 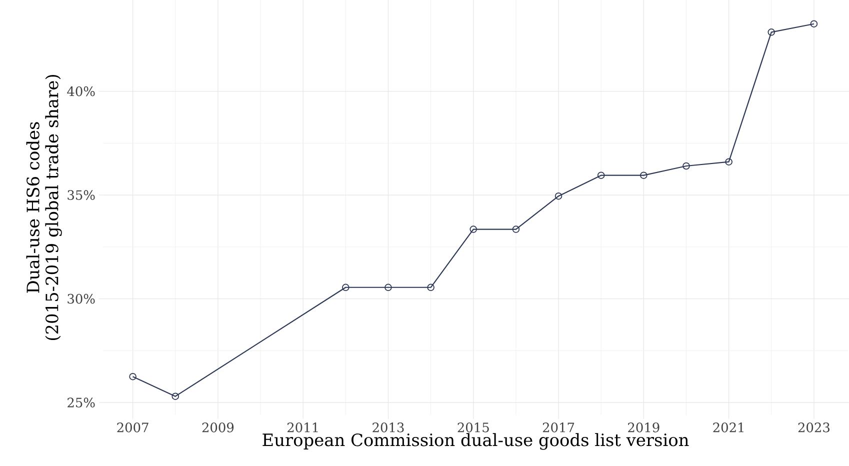 I want to click on x-tick-label: 2011, so click(x=302, y=427).